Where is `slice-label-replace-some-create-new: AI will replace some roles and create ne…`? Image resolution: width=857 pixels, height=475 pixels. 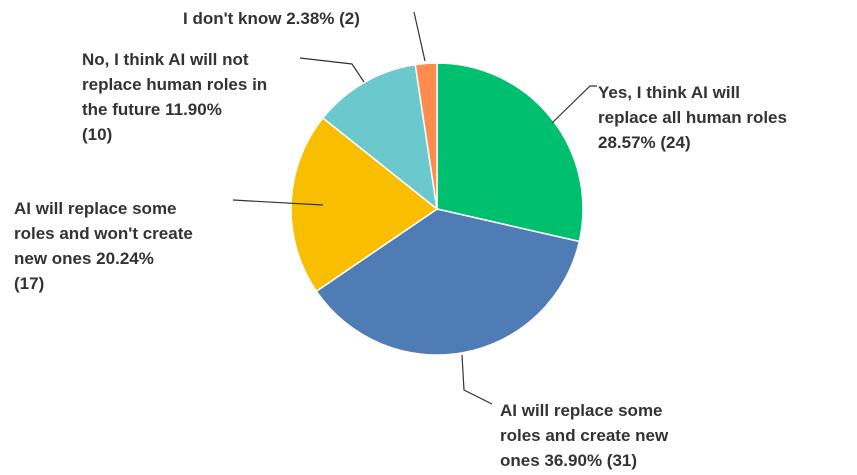 slice-label-replace-some-create-new: AI will replace some roles and create ne… is located at coordinates (584, 435).